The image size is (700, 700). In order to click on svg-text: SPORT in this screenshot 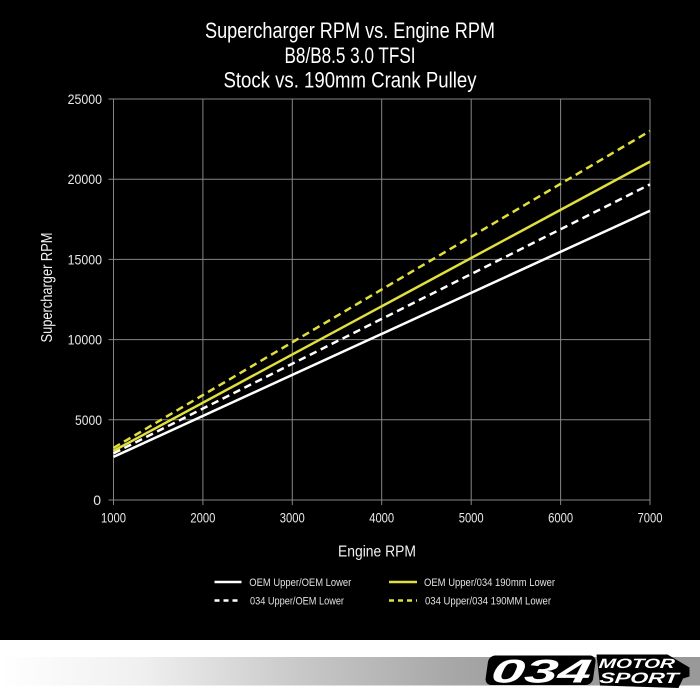, I will do `click(641, 678)`.